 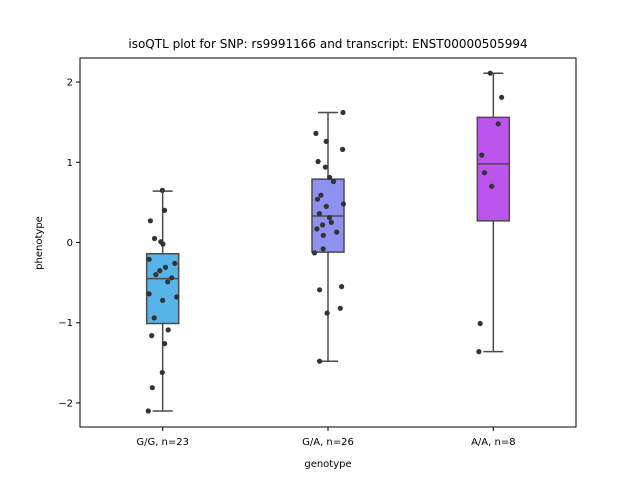 What do you see at coordinates (70, 163) in the screenshot?
I see `y-tick-label: 1` at bounding box center [70, 163].